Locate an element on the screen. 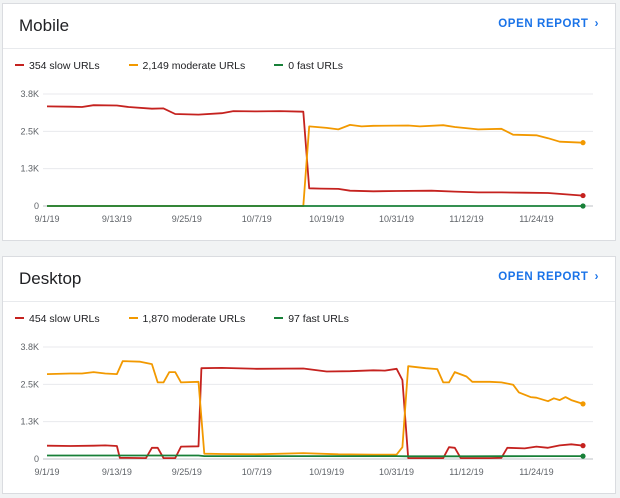  legend-item-fast: 97 fast URLs is located at coordinates (311, 319).